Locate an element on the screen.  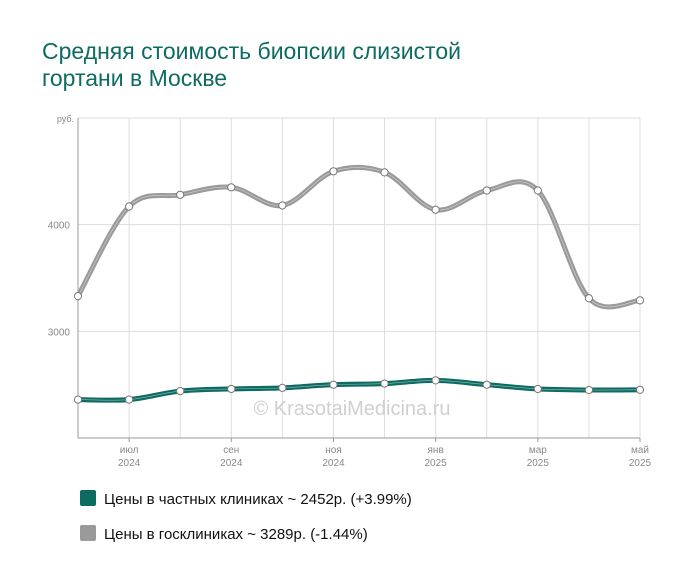
legend-item-public: Цены в госклиниках ~ 3289р. (-1.44%) is located at coordinates (224, 534).